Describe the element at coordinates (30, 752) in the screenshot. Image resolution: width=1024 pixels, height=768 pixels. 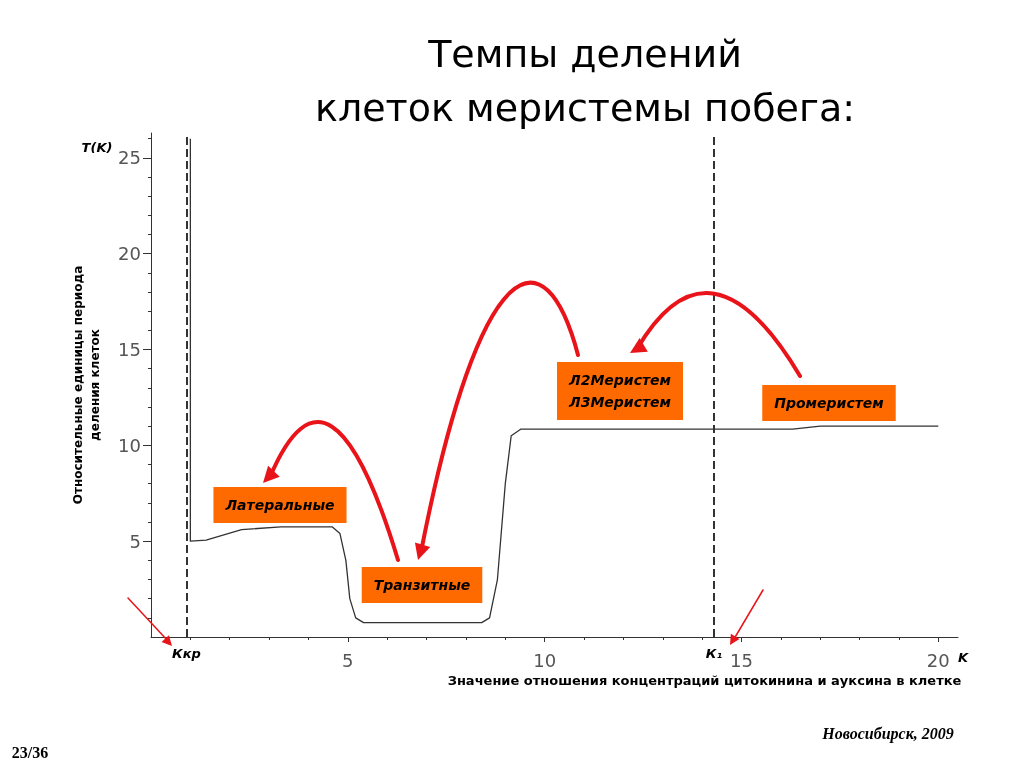
I see `text: 23/36` at that location.